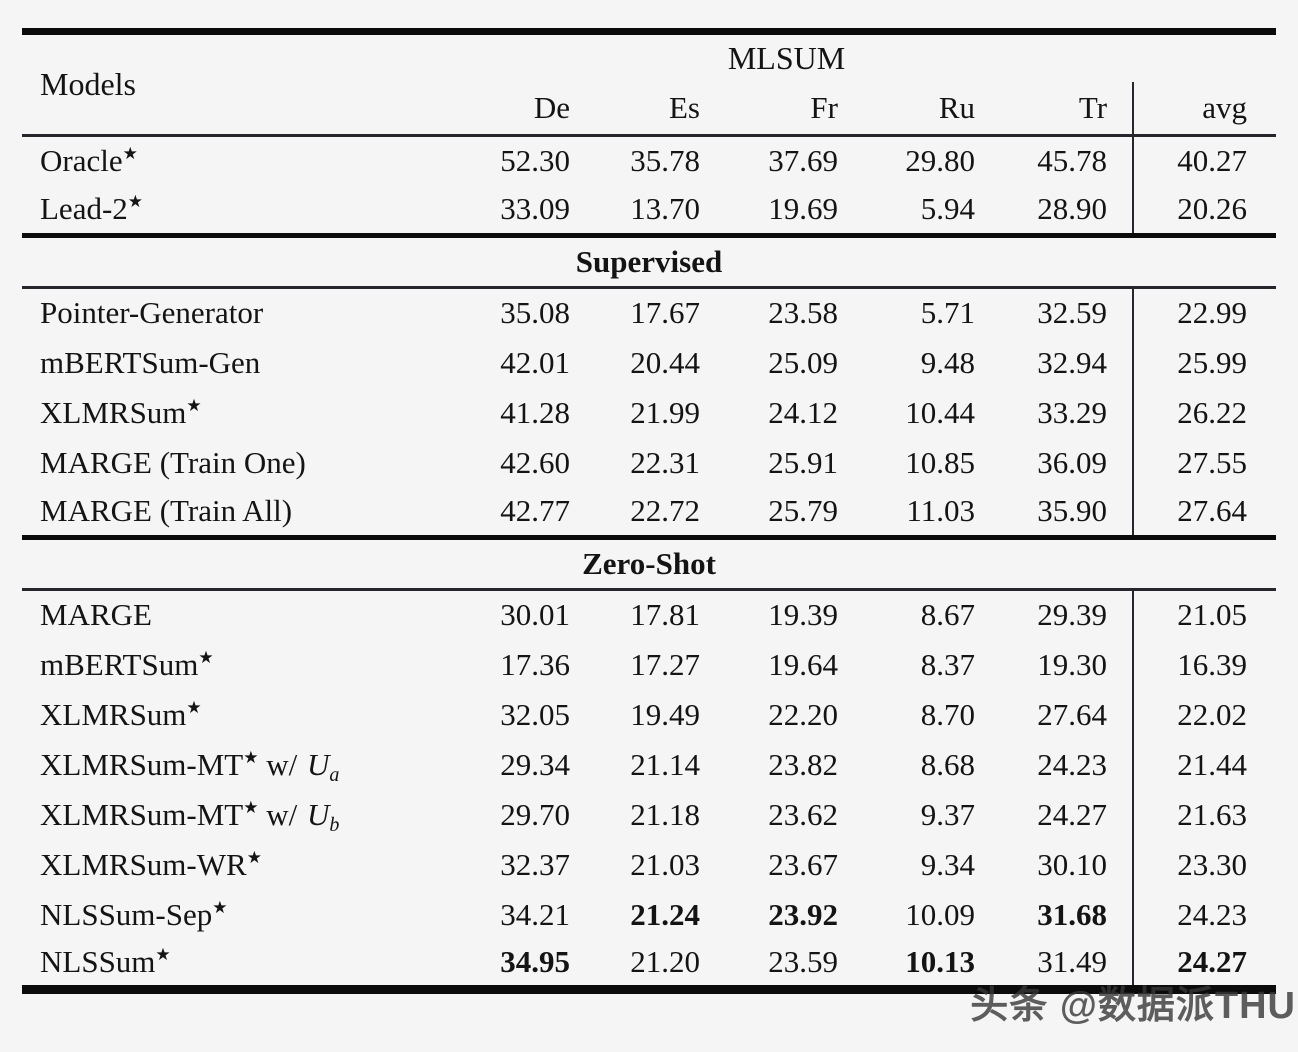 The image size is (1298, 1052). What do you see at coordinates (166, 511) in the screenshot?
I see `model-name: MARGE (Train All)` at bounding box center [166, 511].